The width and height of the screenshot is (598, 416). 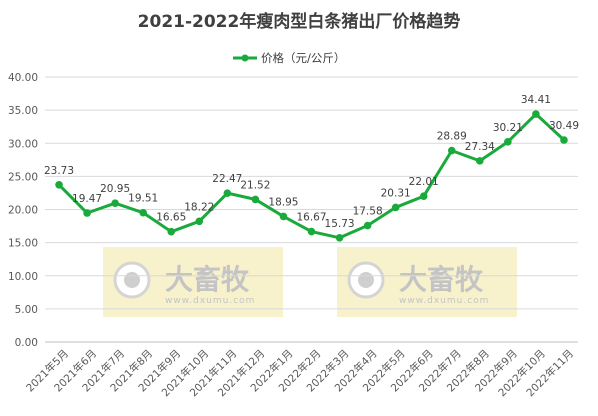 I want to click on data-label: 15.73, so click(x=340, y=224).